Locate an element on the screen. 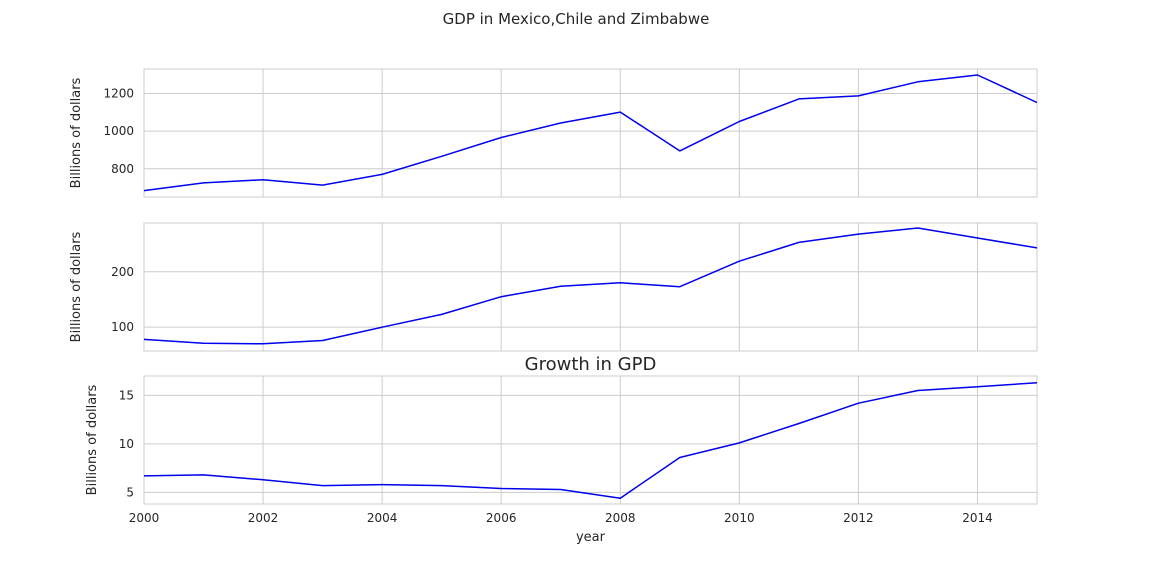  x-tick-label: 2002 is located at coordinates (263, 518).